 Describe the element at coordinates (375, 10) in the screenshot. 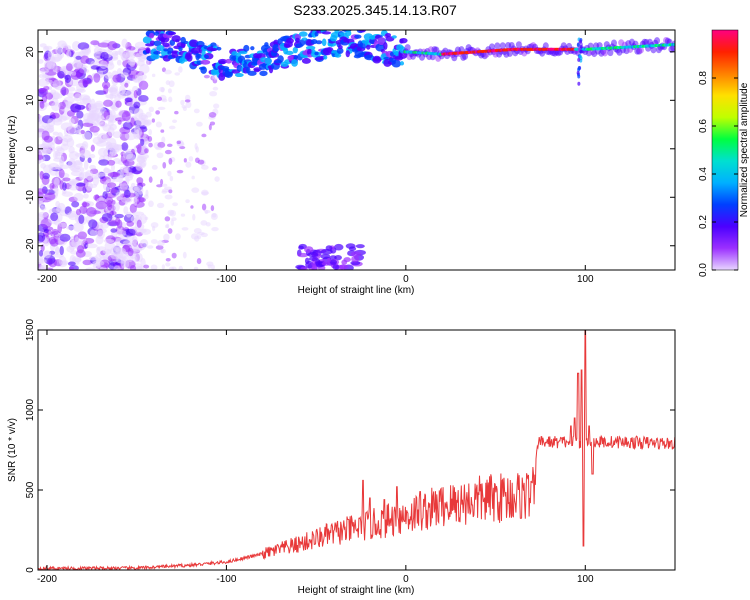

I see `chart-title: S233.2025.345.14.13.R07` at that location.